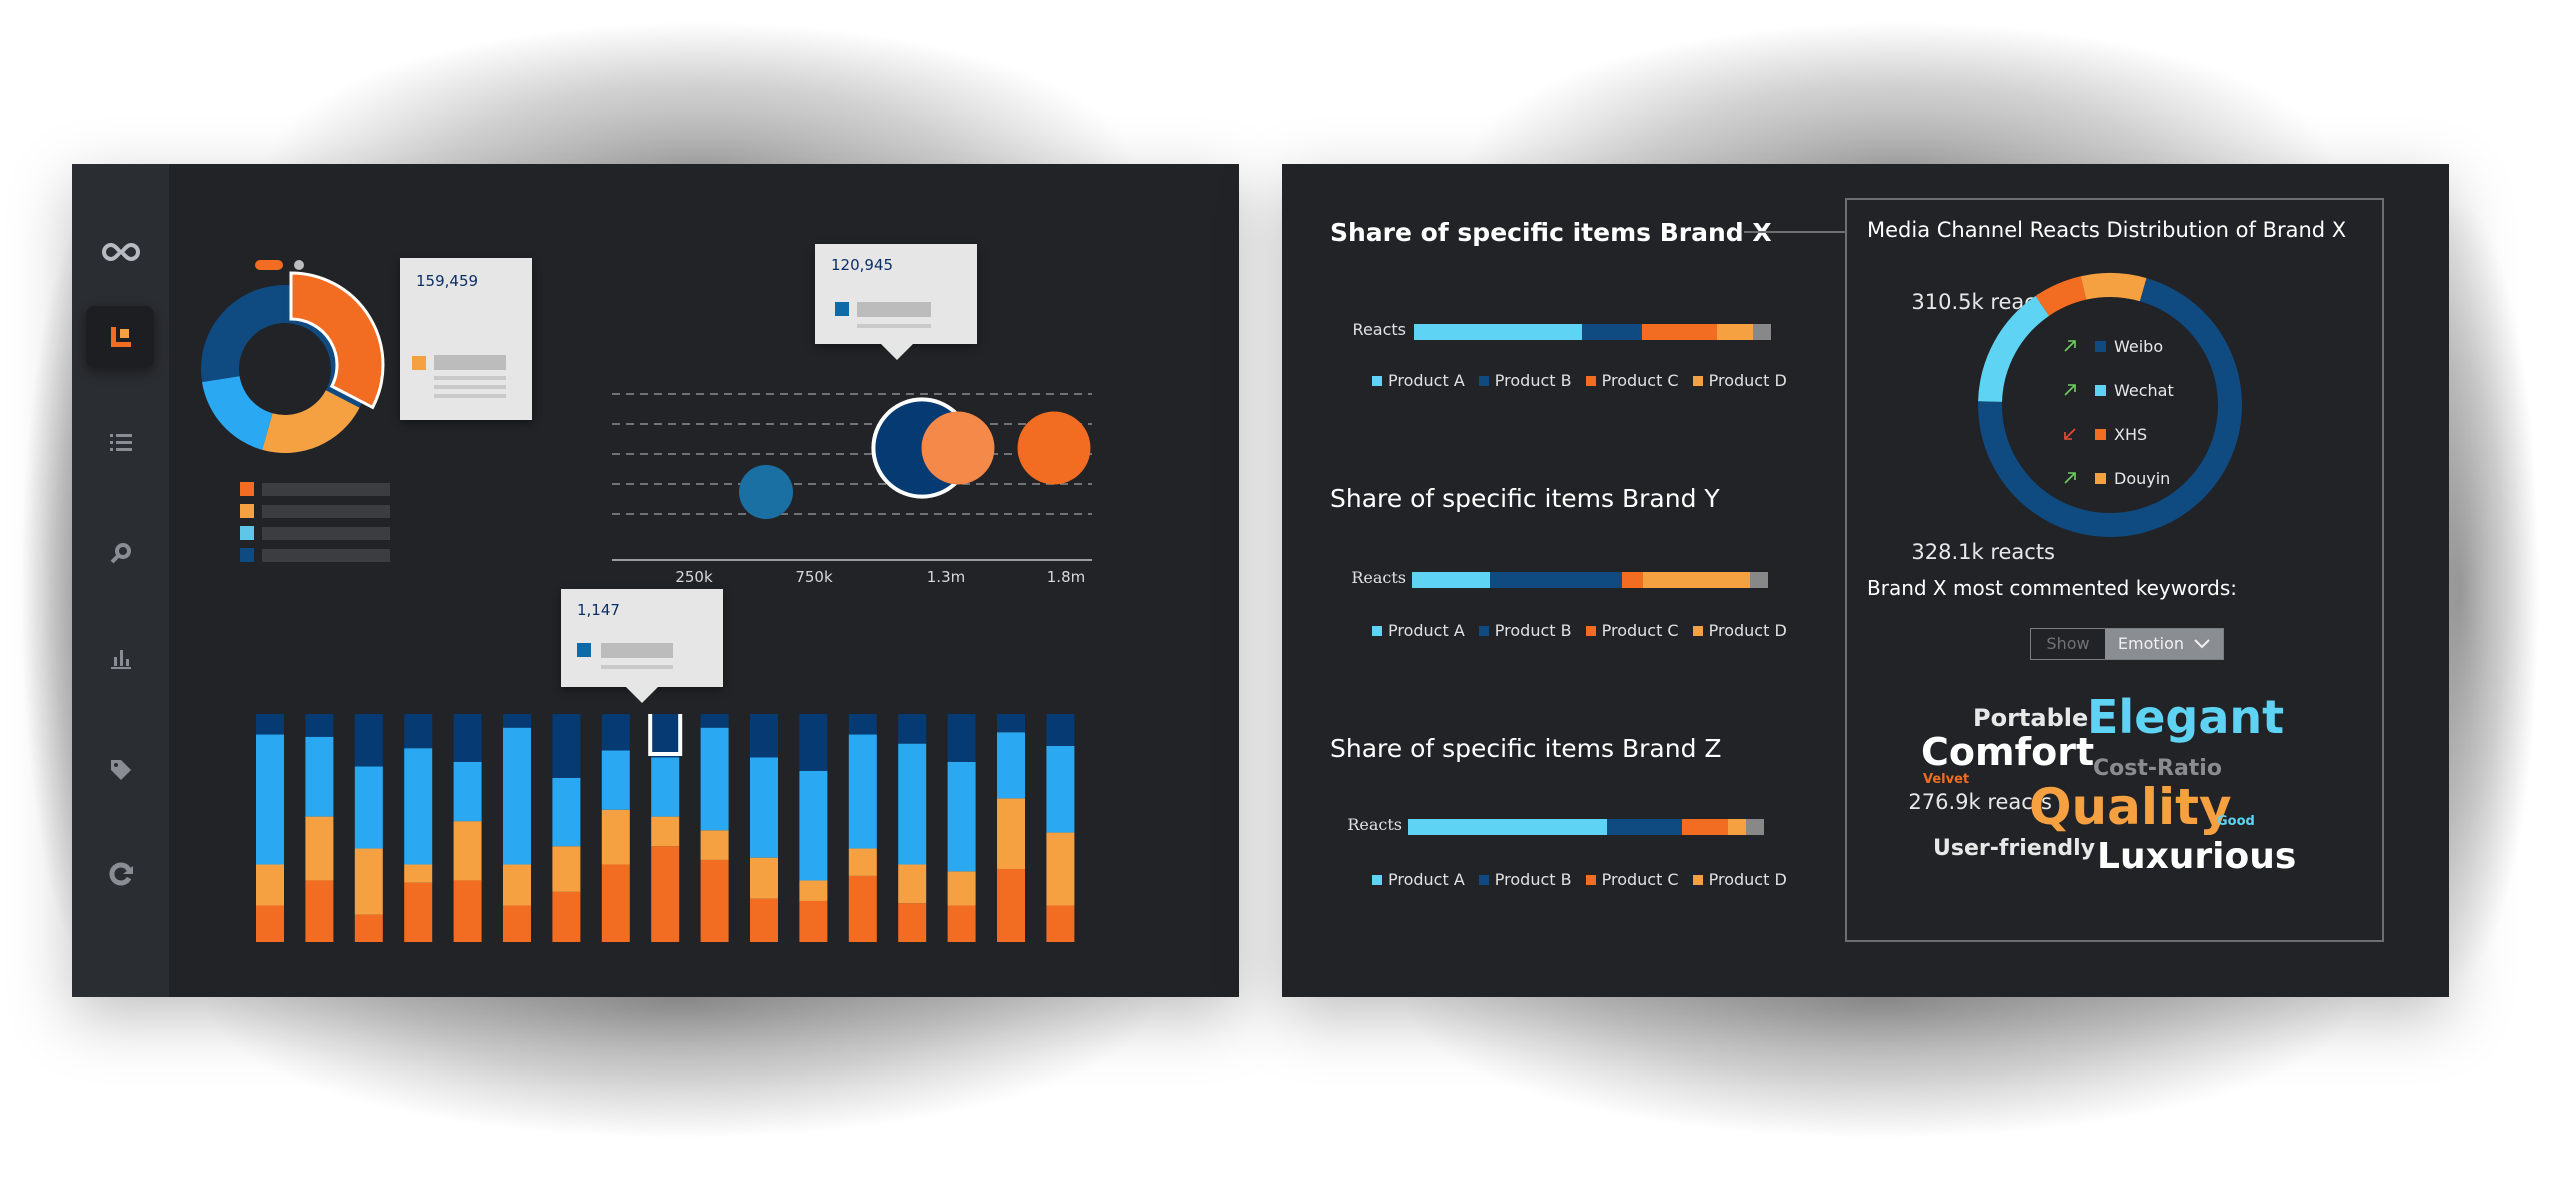 This screenshot has width=2576, height=1185. I want to click on list-icon, so click(120, 443).